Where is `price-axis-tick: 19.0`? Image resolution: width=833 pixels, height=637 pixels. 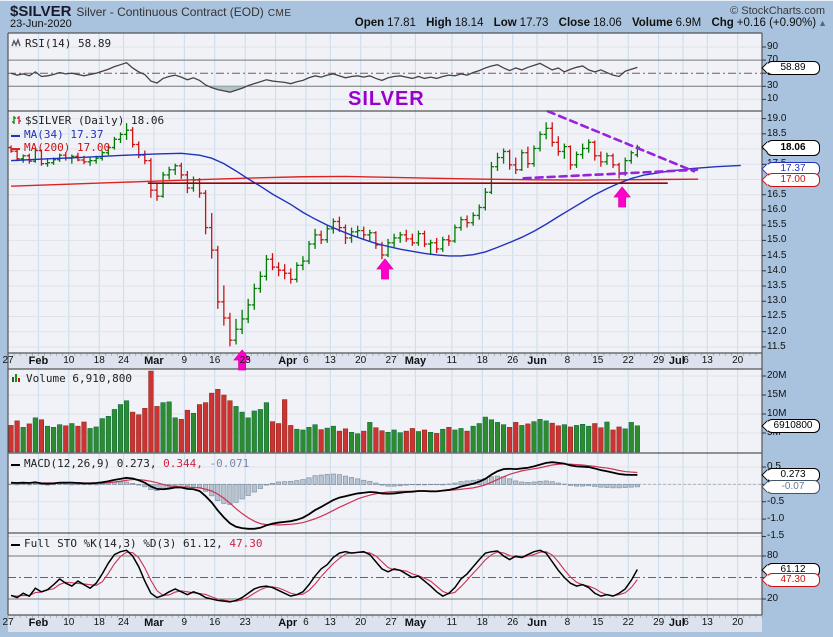
price-axis-tick: 19.0 is located at coordinates (776, 118).